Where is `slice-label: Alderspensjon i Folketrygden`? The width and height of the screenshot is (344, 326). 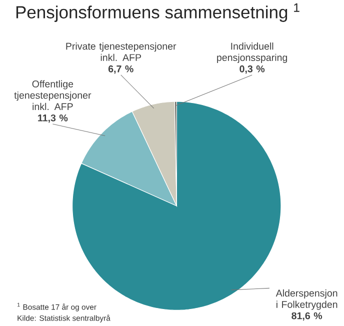 slice-label: Alderspensjon i Folketrygden is located at coordinates (307, 300).